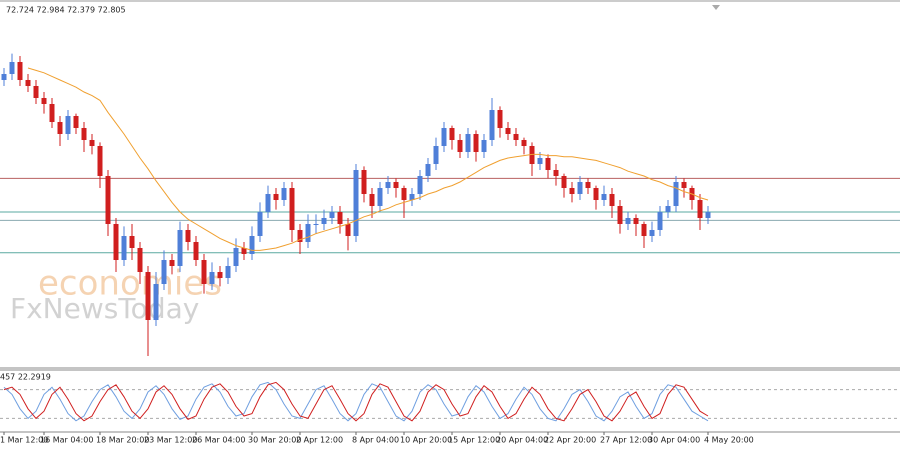 This screenshot has width=900, height=450. I want to click on x-tick-label: 4 May 20:00, so click(729, 440).